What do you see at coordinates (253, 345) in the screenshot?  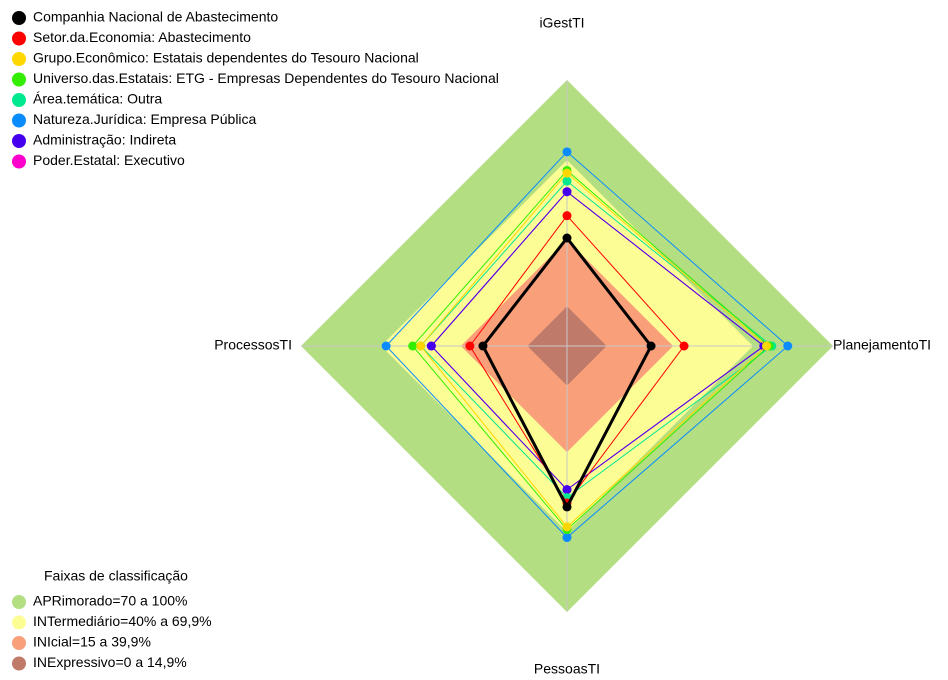 I see `axis-label: ProcessosTI` at bounding box center [253, 345].